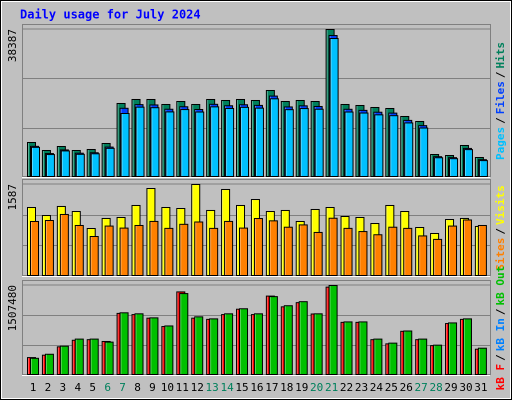 The height and width of the screenshot is (400, 512). What do you see at coordinates (500, 377) in the screenshot?
I see `legend-entry: kB F` at bounding box center [500, 377].